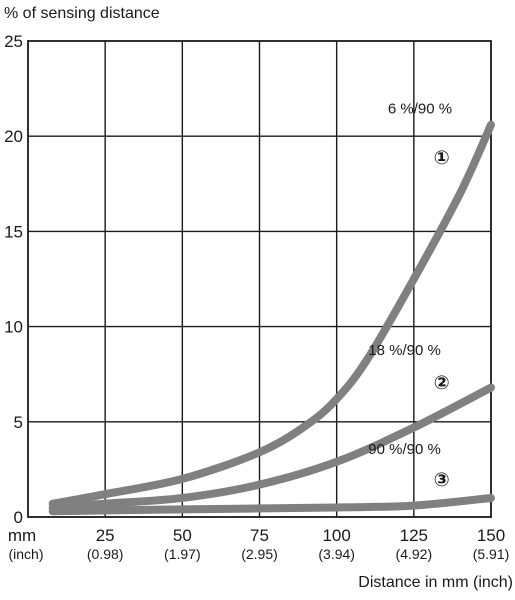 The width and height of the screenshot is (515, 600). What do you see at coordinates (18, 422) in the screenshot?
I see `y-tick-label: 5` at bounding box center [18, 422].